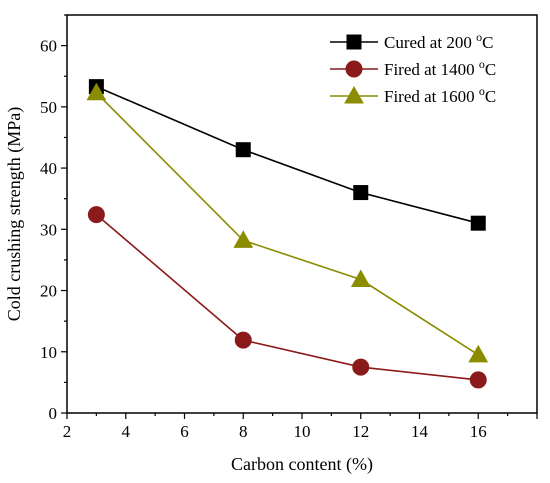 This screenshot has width=550, height=483. Describe the element at coordinates (302, 431) in the screenshot. I see `x-tick-label: 10` at that location.